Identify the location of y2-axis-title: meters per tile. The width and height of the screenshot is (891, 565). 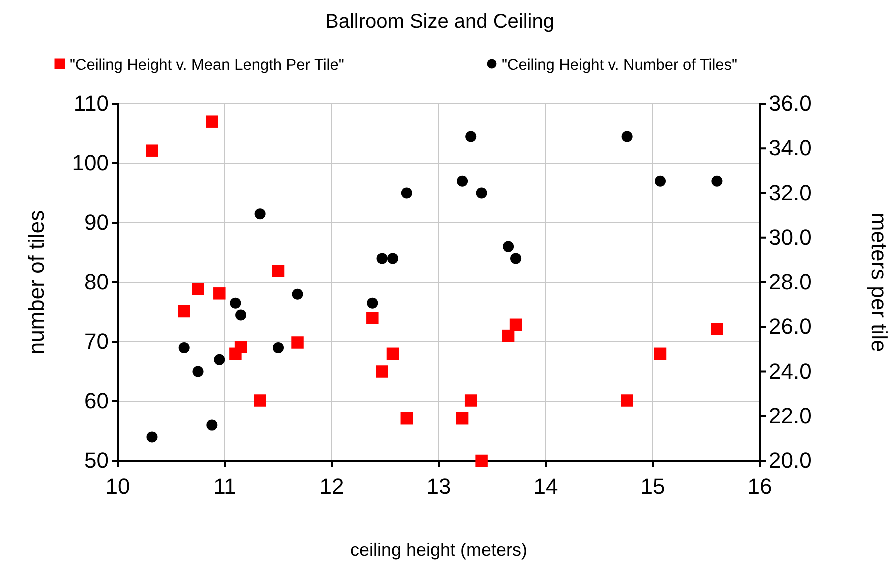
(879, 282).